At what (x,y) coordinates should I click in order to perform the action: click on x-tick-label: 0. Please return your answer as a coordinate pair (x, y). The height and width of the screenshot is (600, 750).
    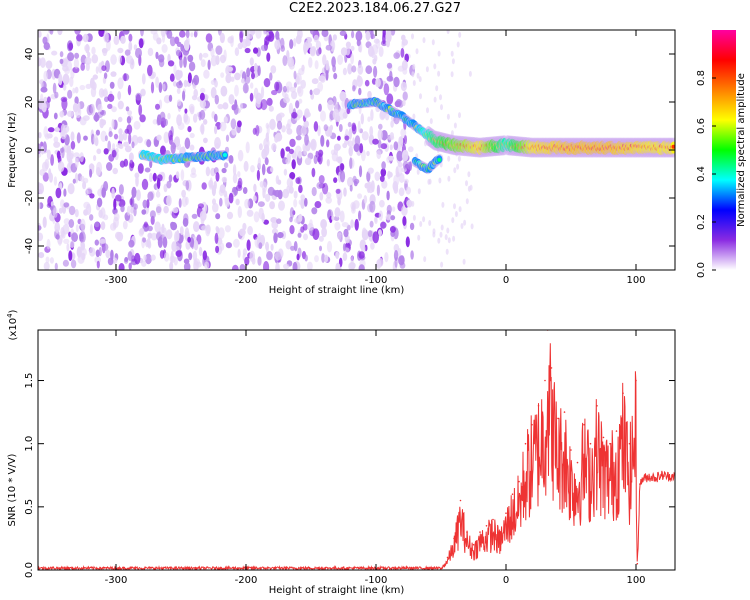
    Looking at the image, I should click on (506, 580).